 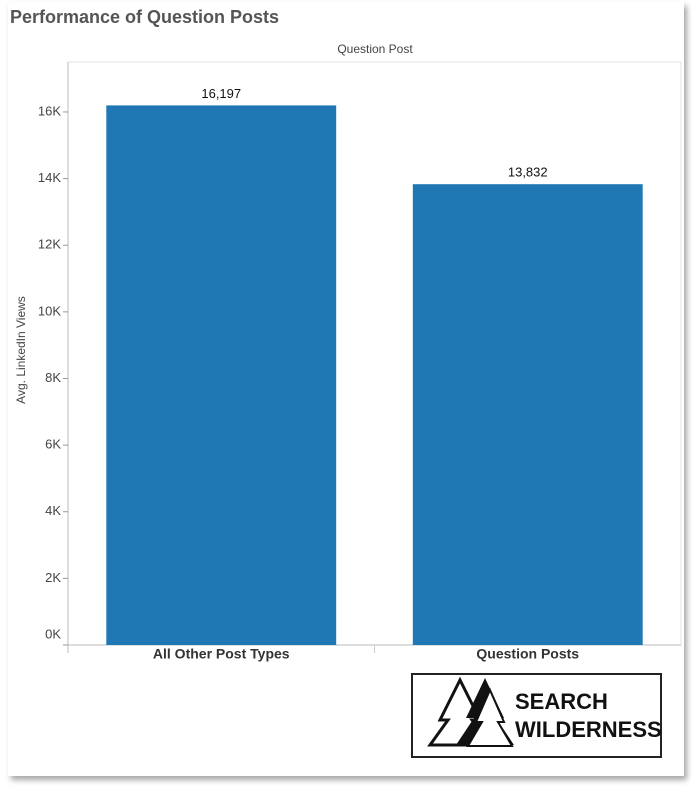 What do you see at coordinates (49, 110) in the screenshot?
I see `y-tick-label: 16K` at bounding box center [49, 110].